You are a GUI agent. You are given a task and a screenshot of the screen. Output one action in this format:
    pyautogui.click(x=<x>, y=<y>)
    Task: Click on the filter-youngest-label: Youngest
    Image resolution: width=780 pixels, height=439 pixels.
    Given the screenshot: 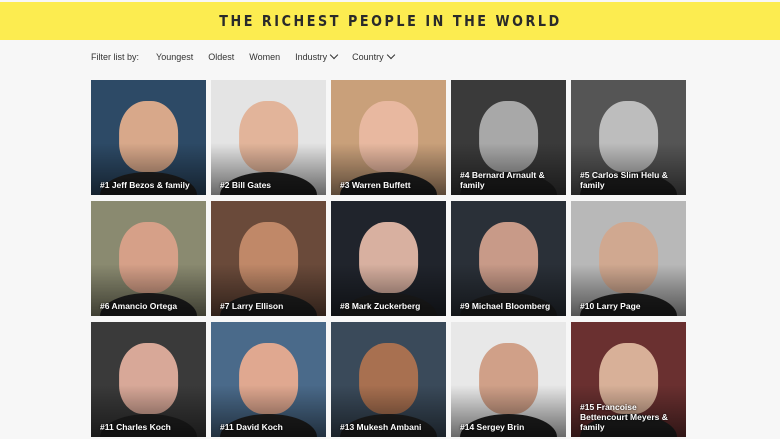 What is the action you would take?
    pyautogui.click(x=175, y=57)
    